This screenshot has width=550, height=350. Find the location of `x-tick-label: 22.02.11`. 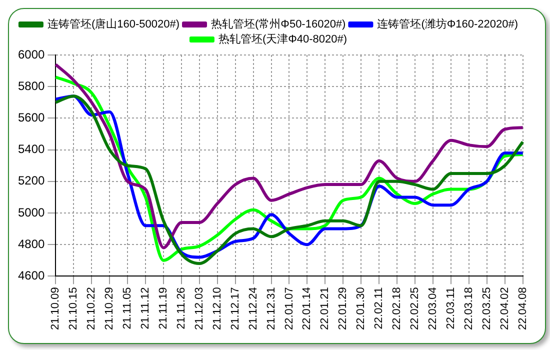

x-tick-label: 22.02.11 is located at coordinates (379, 308).